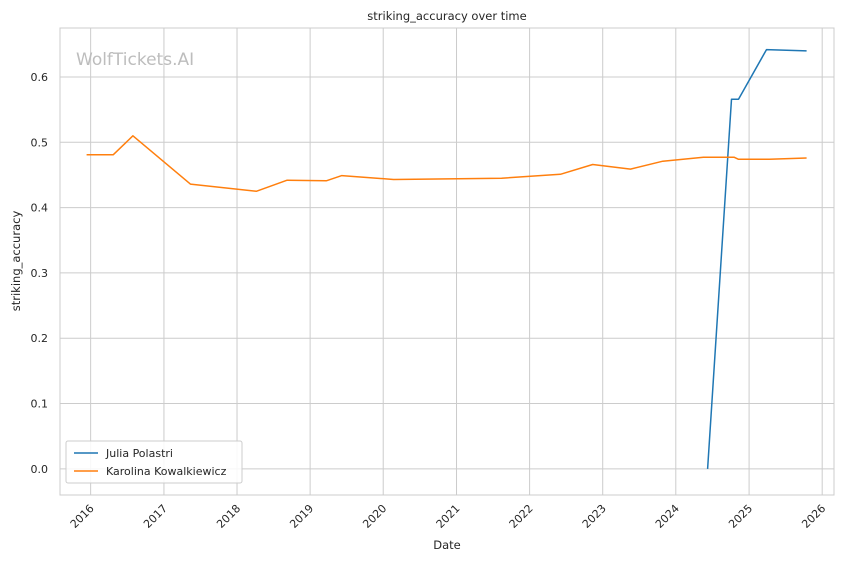  What do you see at coordinates (166, 471) in the screenshot?
I see `legend-label-karolina-kowalkiewicz: Karolina Kowalkiewicz` at bounding box center [166, 471].